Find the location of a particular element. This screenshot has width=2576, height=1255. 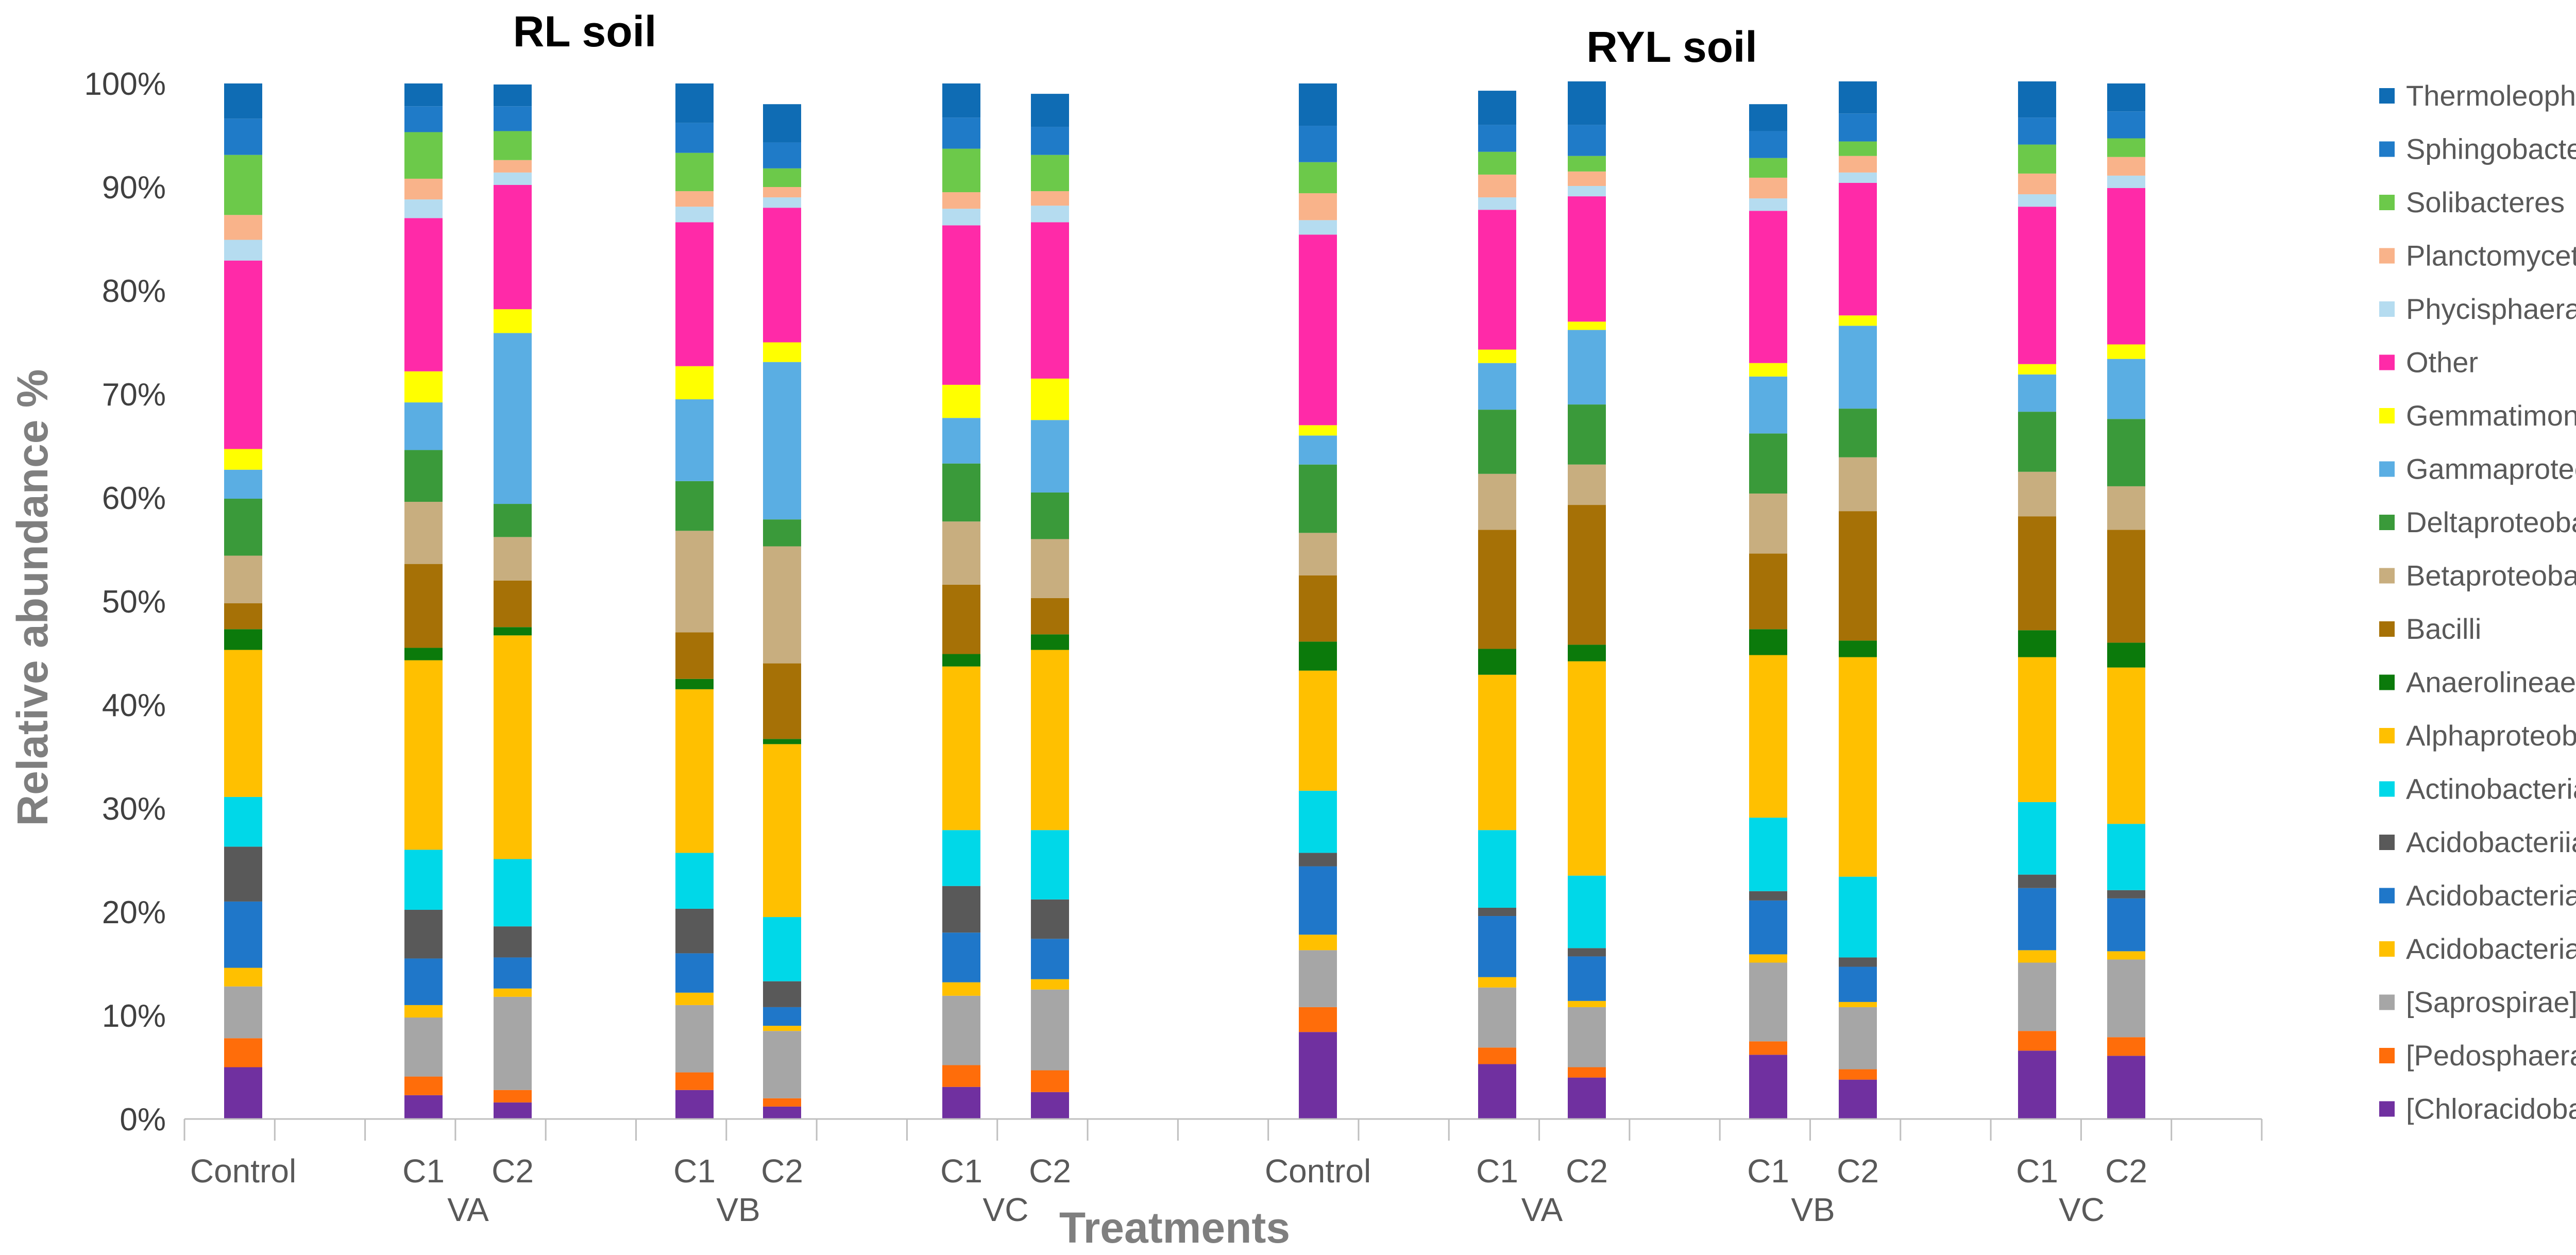

legend-label: Deltaproteobacteria is located at coordinates (2491, 522).